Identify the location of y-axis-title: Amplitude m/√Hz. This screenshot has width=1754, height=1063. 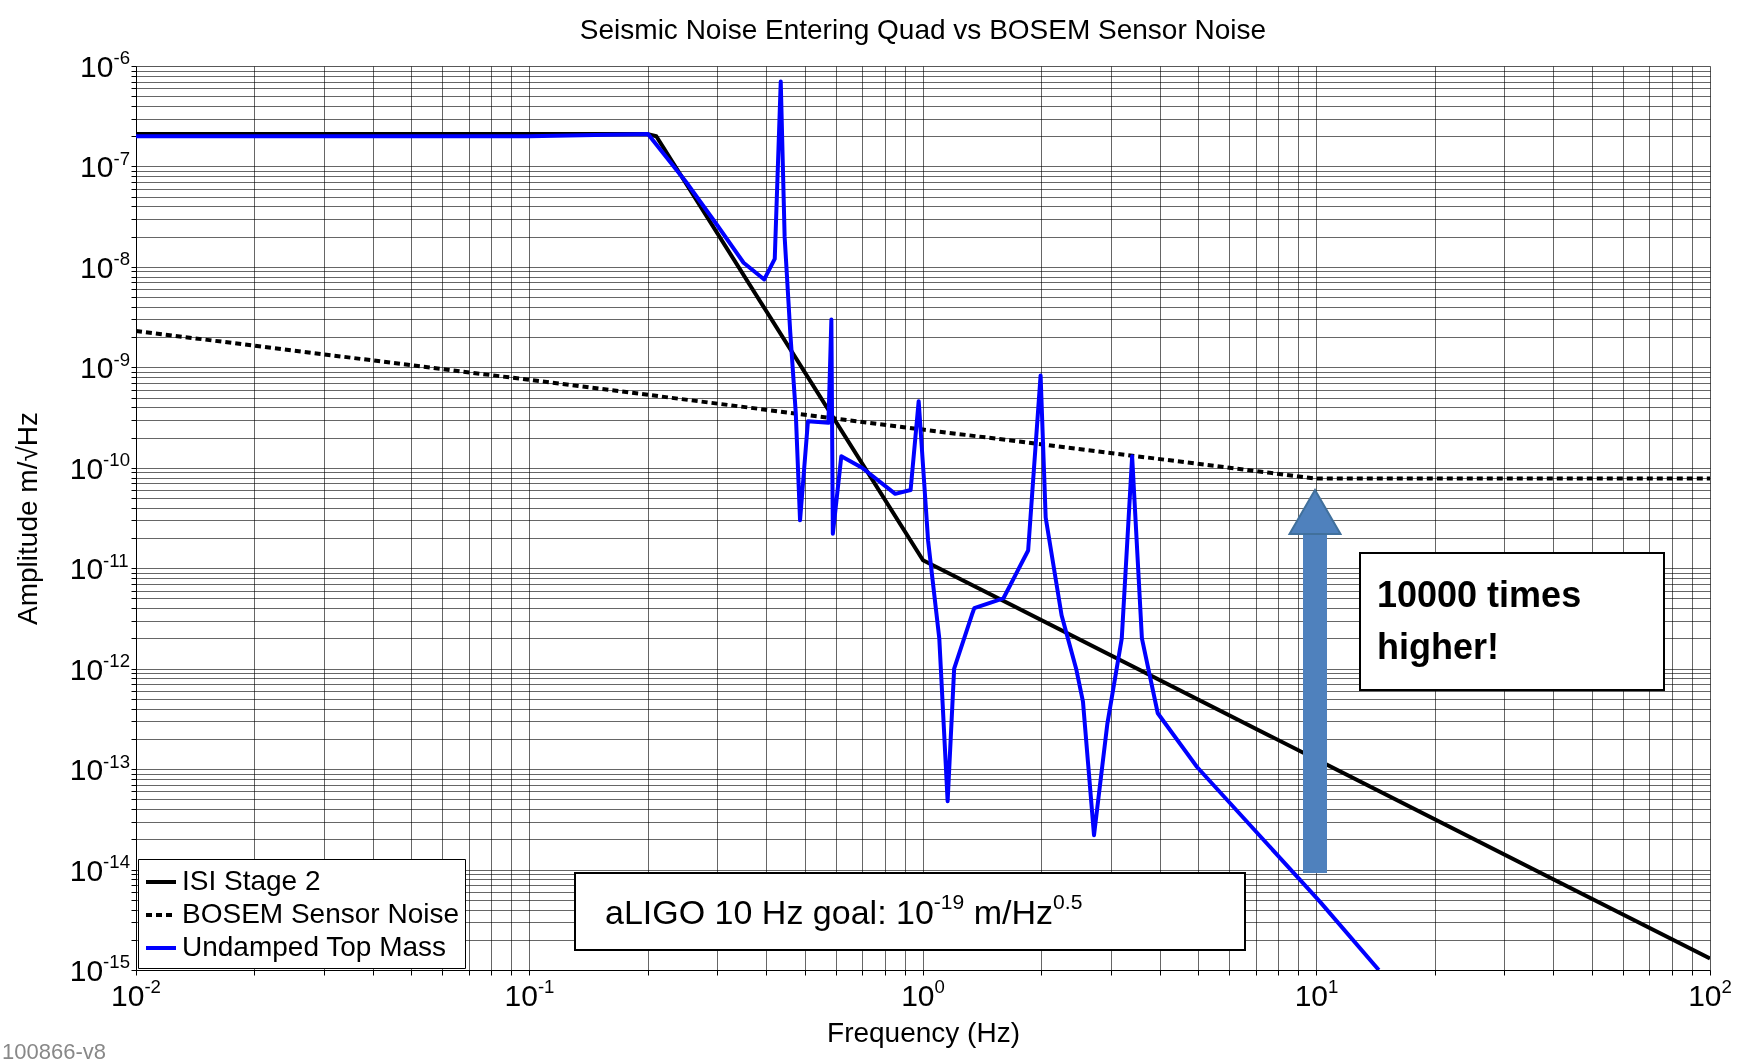
(27, 518).